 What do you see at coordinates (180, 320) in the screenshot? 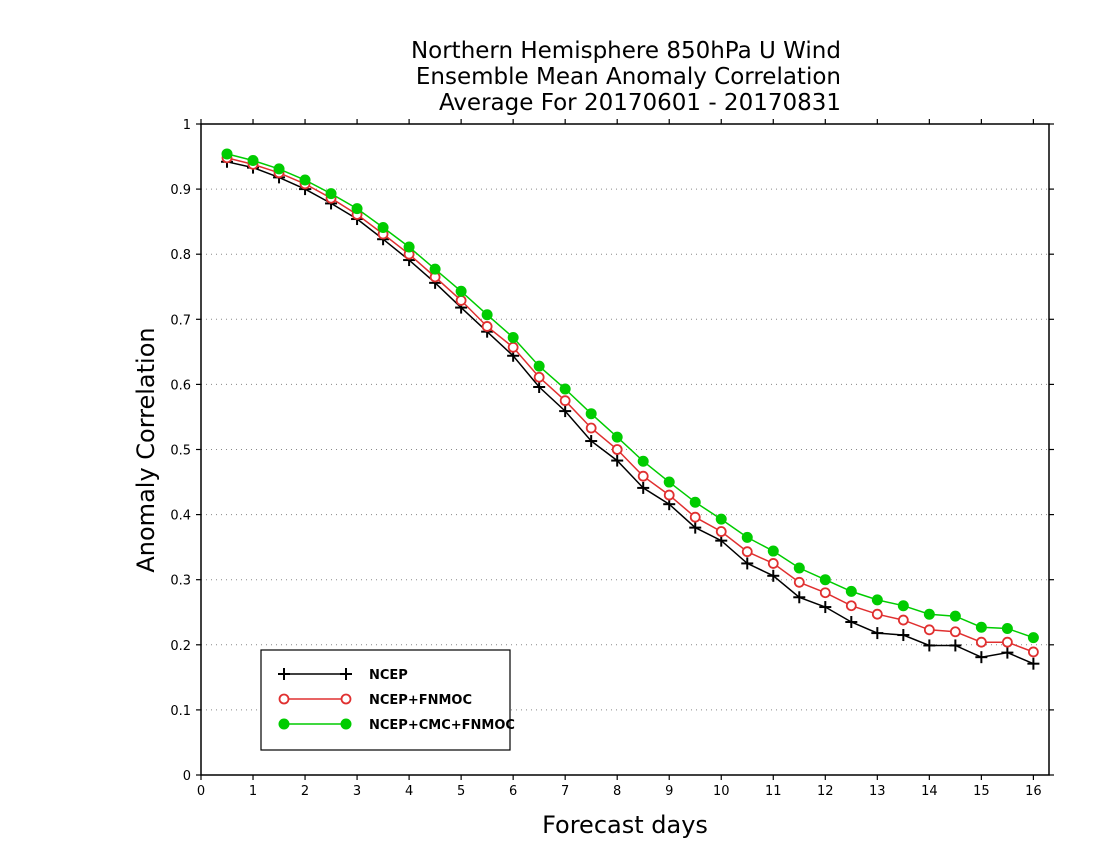
I see `y-tick-label: 0.7` at bounding box center [180, 320].